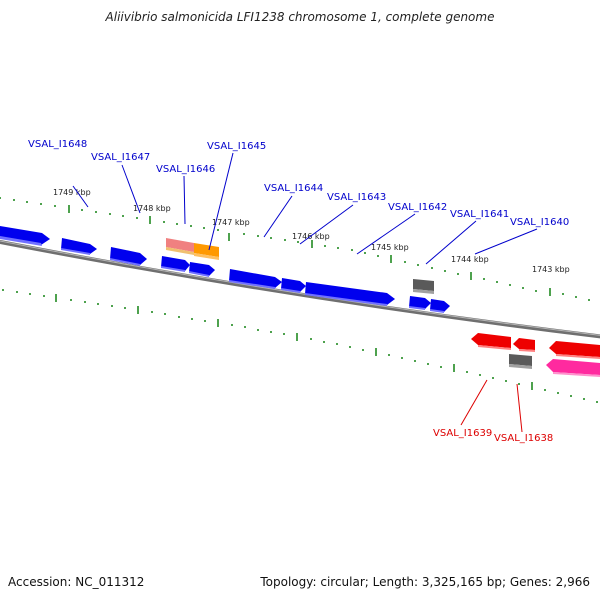 This screenshot has width=600, height=600. I want to click on label-leaders, so click(305, 208).